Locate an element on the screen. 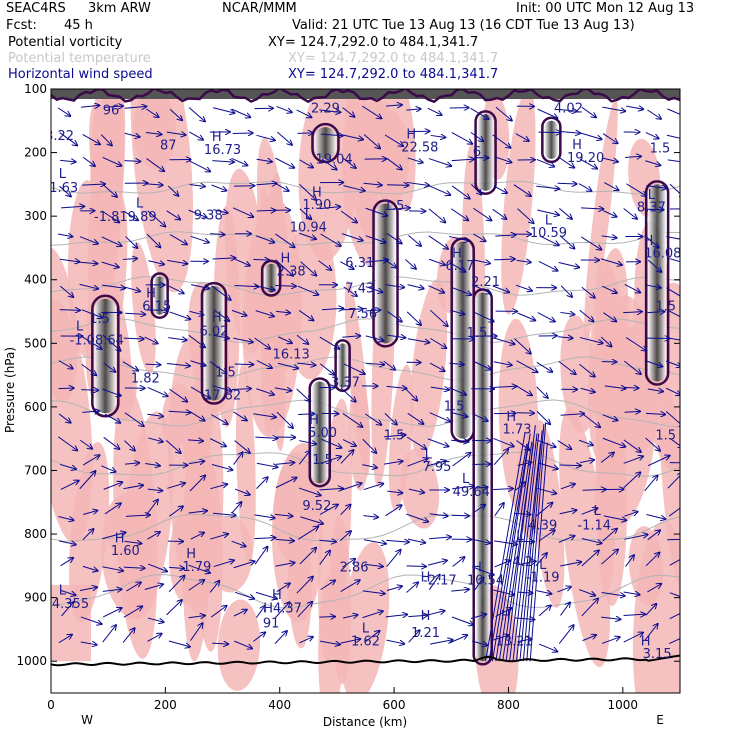  pv-contour is located at coordinates (485, 152).